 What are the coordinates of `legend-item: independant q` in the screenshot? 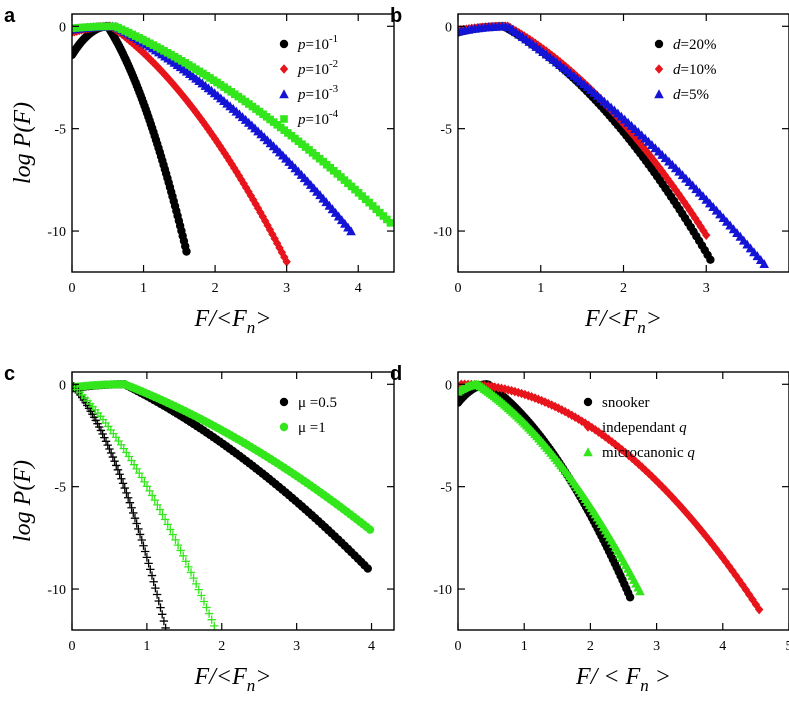 It's located at (635, 428).